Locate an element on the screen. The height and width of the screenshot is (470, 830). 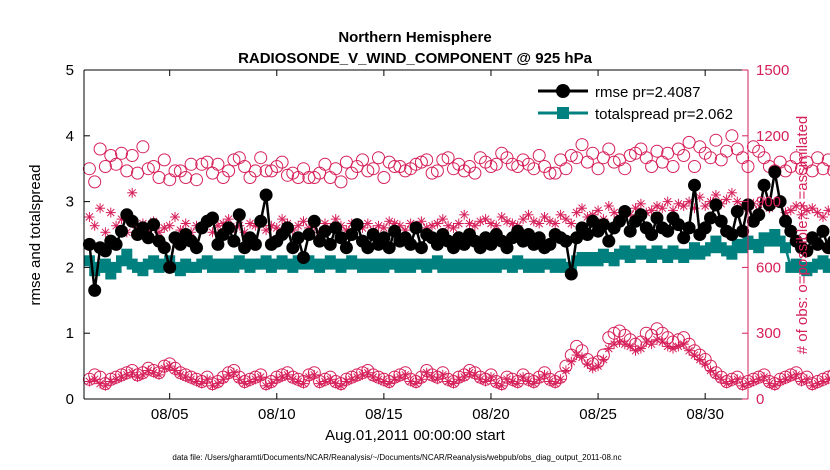
y-tick-label: 3 is located at coordinates (70, 202).